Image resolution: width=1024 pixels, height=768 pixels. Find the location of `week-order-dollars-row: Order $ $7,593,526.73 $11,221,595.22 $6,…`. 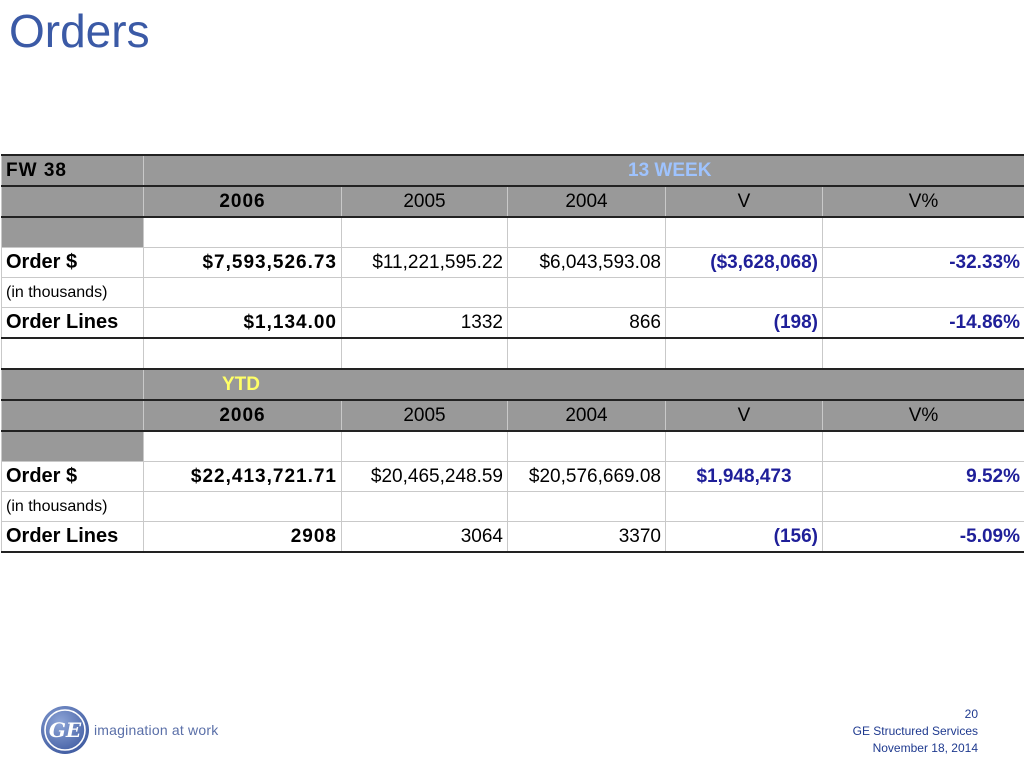

week-order-dollars-row: Order $ $7,593,526.73 $11,221,595.22 $6,… is located at coordinates (512, 262).